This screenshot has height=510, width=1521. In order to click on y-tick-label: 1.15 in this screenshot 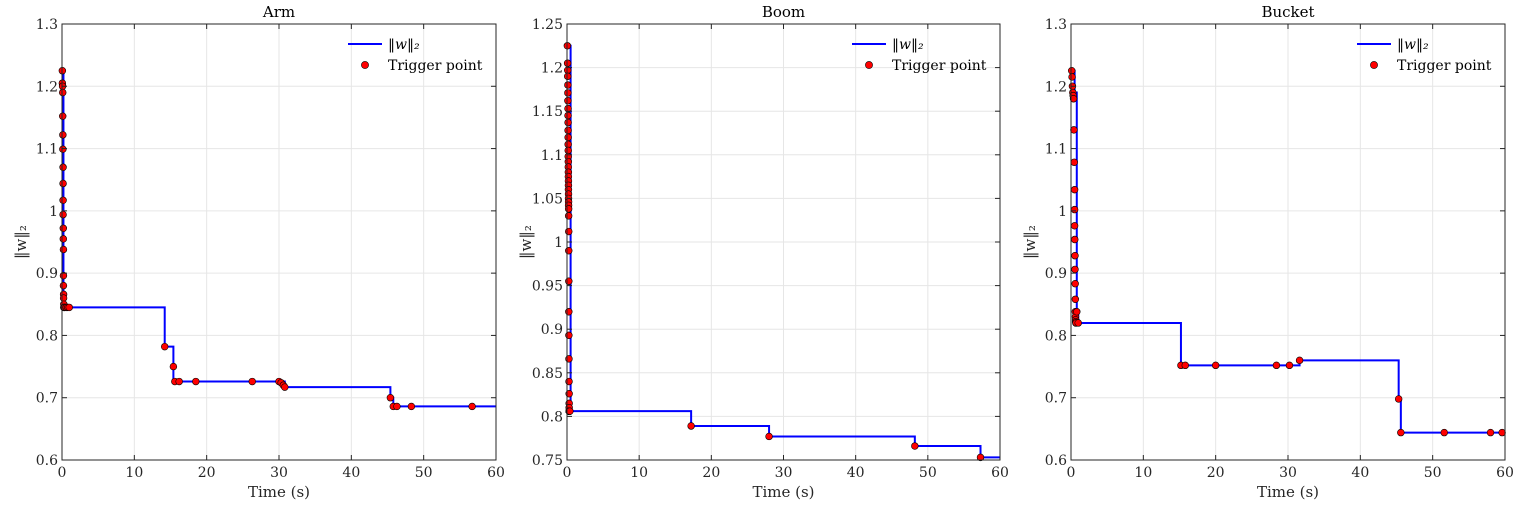, I will do `click(547, 112)`.